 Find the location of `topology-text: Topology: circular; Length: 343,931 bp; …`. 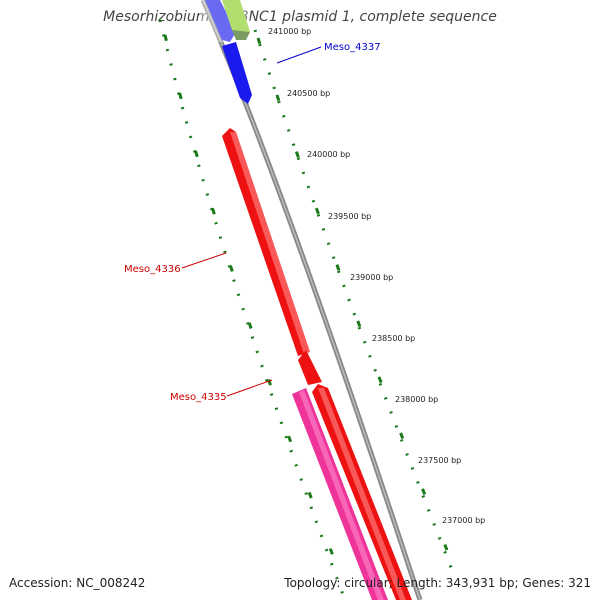

topology-text: Topology: circular; Length: 343,931 bp; … is located at coordinates (437, 583).